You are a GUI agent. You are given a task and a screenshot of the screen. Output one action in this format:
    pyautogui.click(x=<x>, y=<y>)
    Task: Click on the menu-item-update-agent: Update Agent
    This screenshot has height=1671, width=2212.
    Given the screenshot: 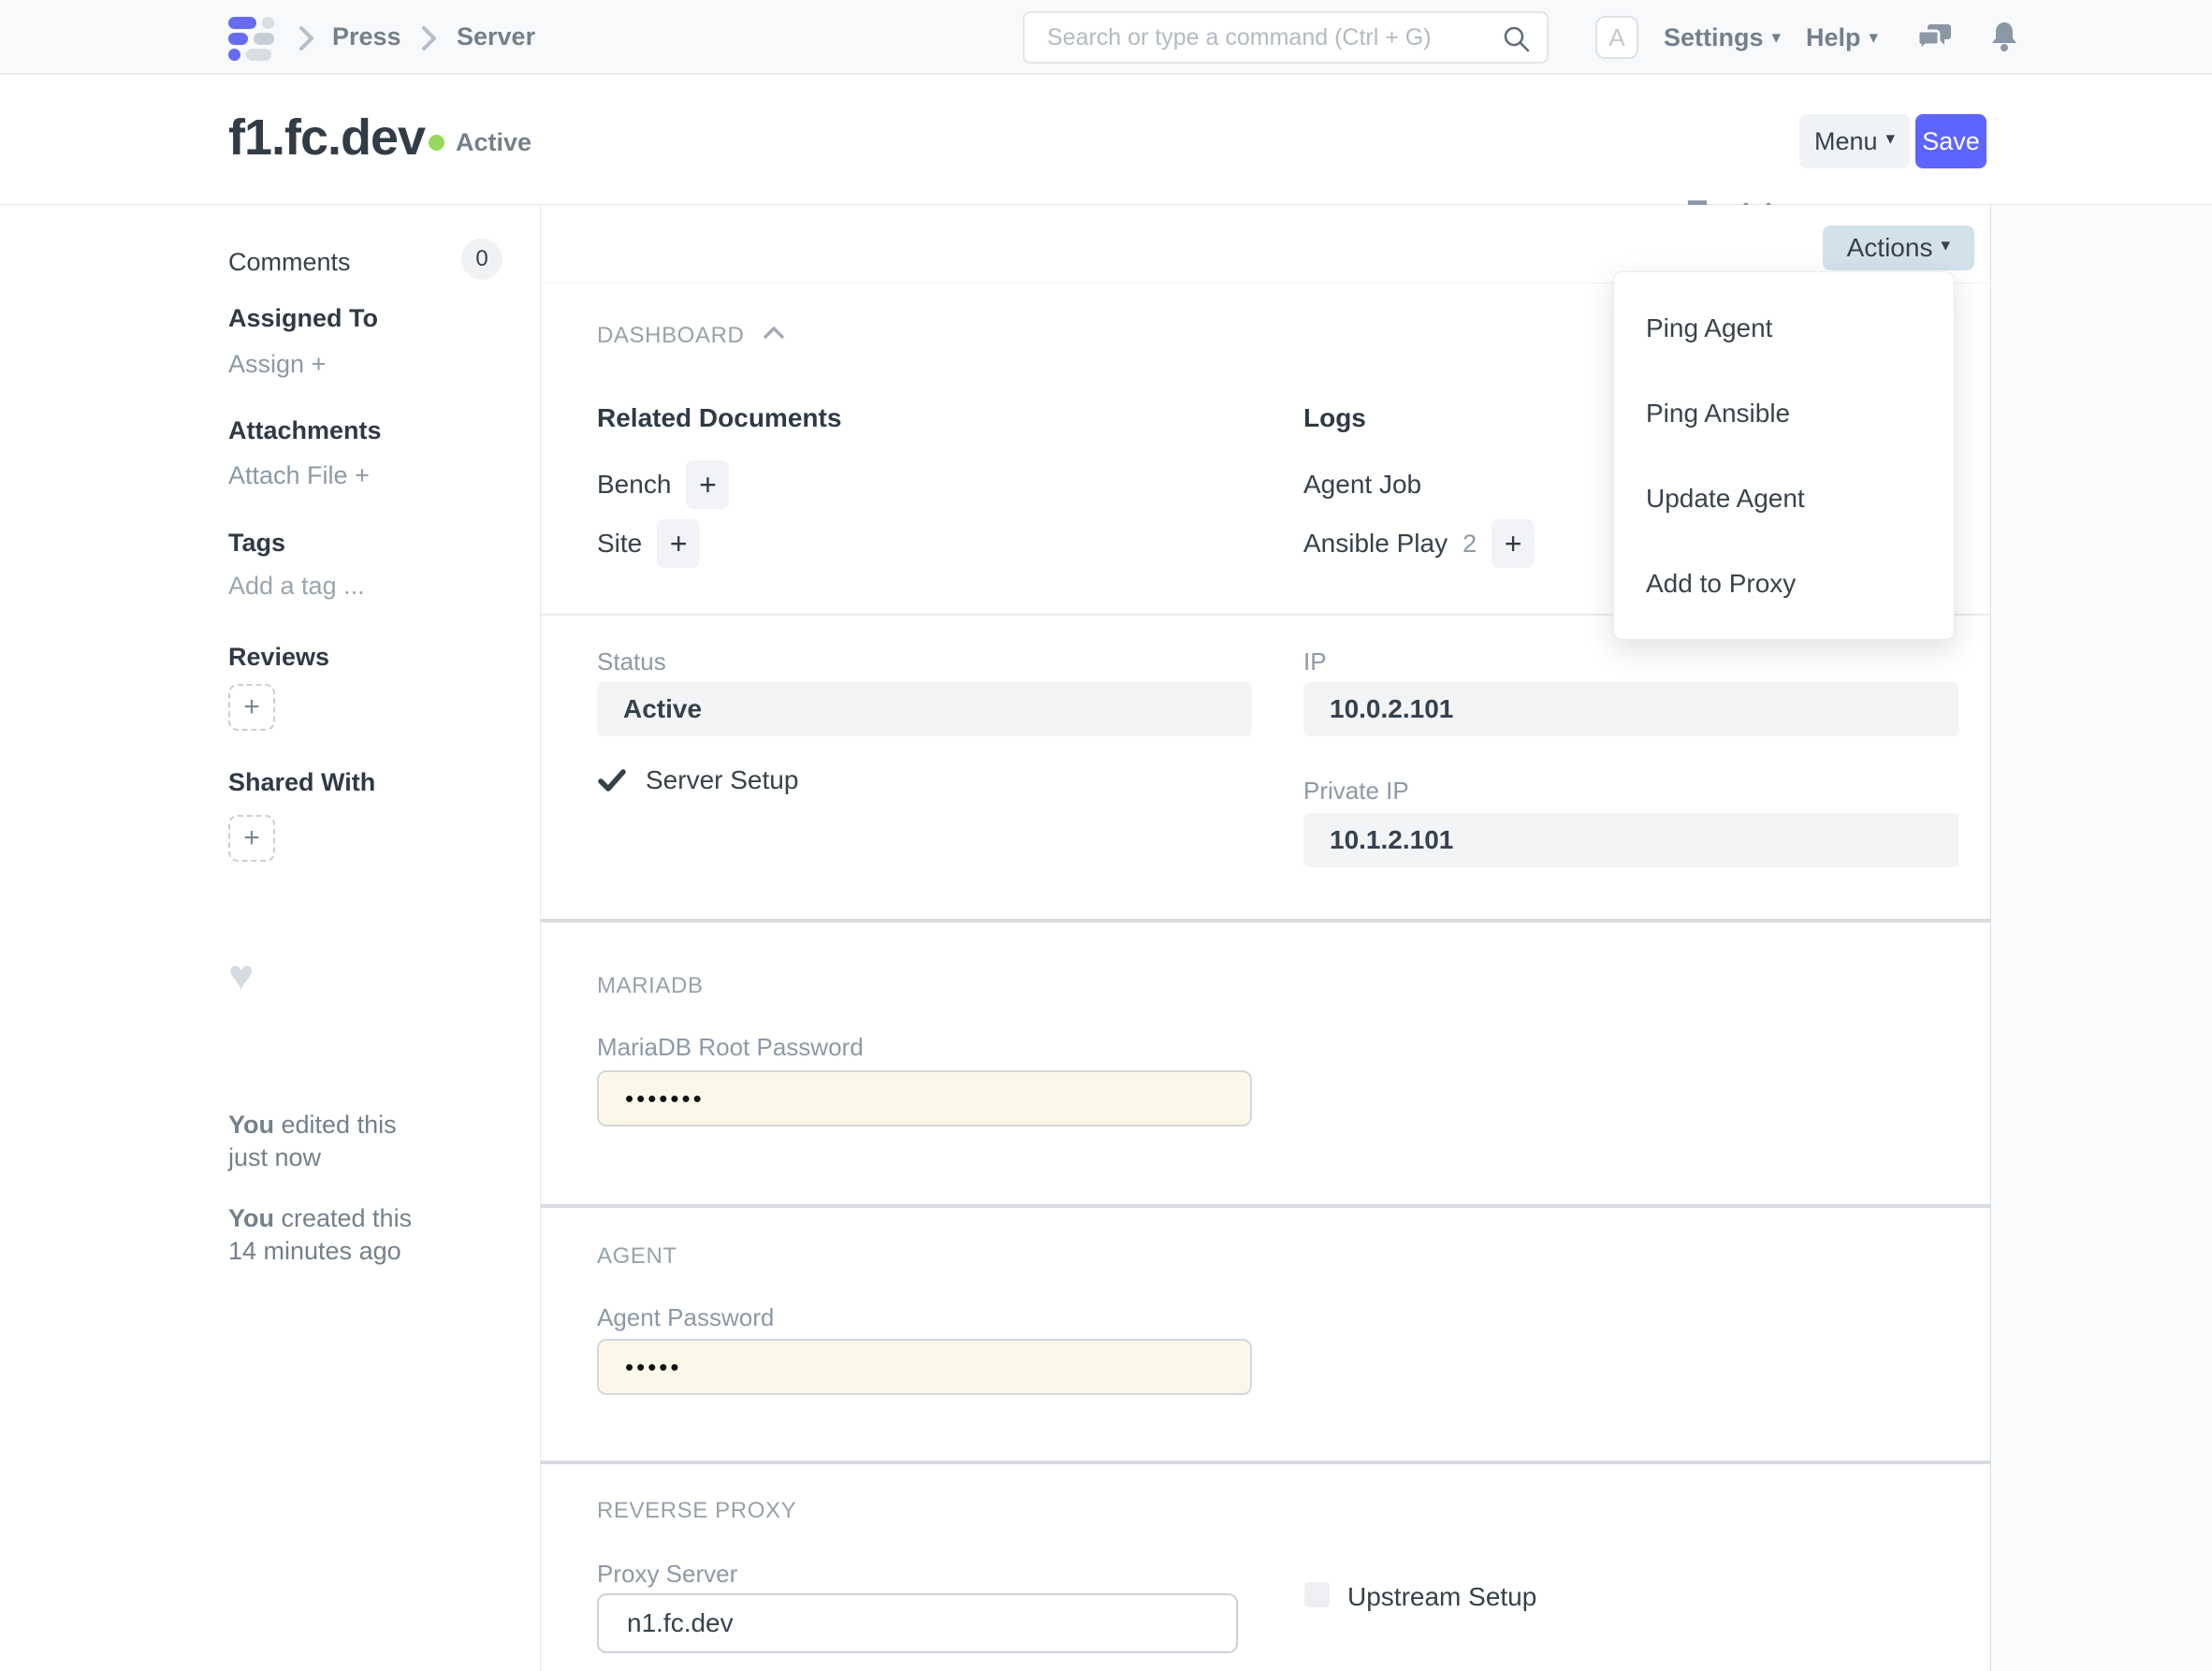 What is the action you would take?
    pyautogui.click(x=1725, y=498)
    